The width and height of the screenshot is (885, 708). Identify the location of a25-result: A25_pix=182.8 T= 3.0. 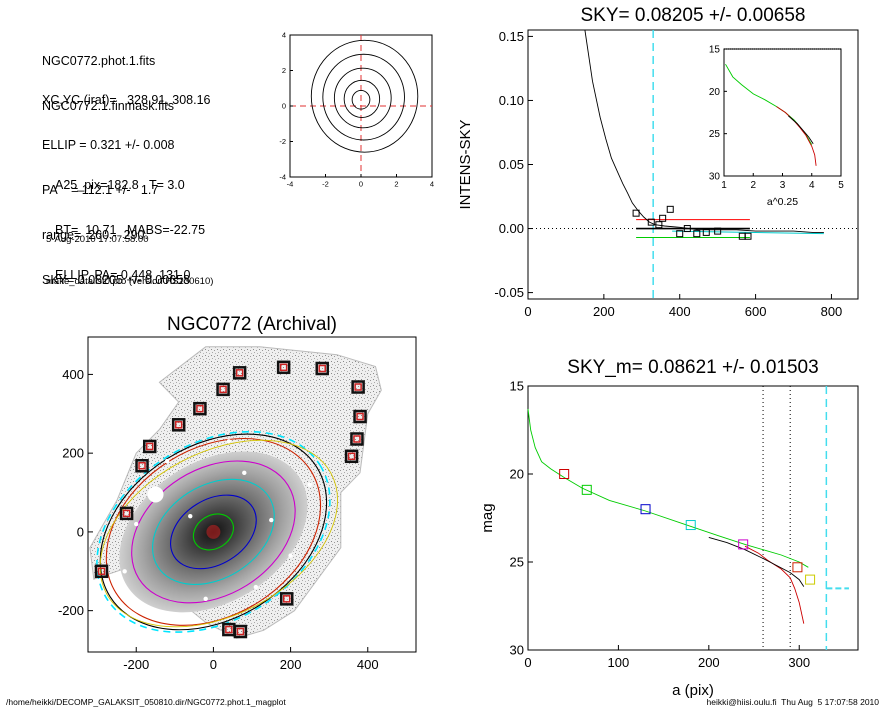
(120, 185).